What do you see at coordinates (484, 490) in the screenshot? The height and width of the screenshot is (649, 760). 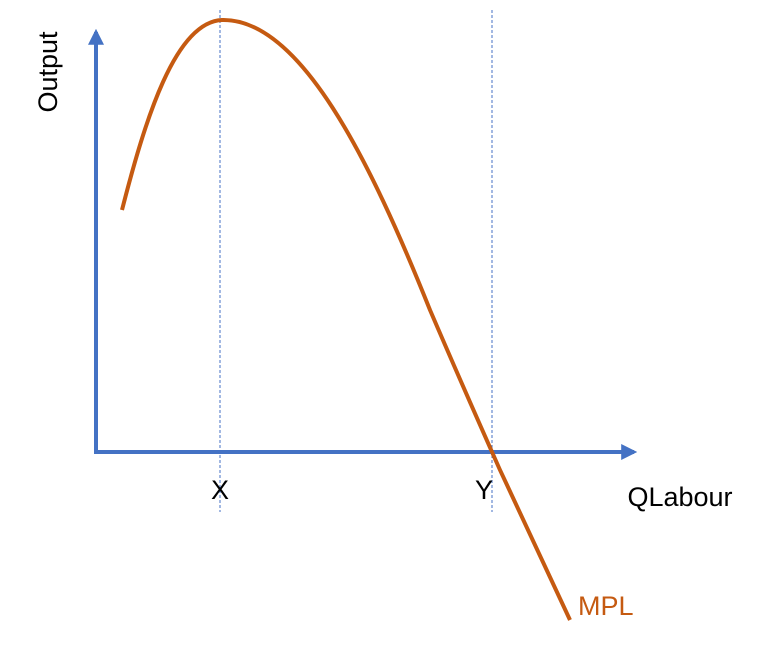 I see `marker-label: Y` at bounding box center [484, 490].